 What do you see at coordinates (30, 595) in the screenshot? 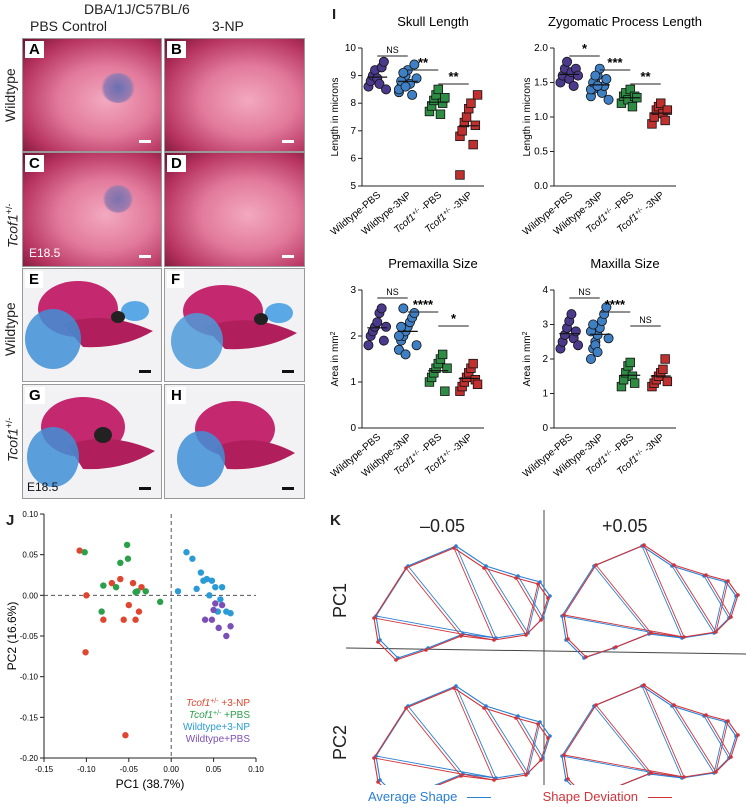
I see `y-tick-label: 0.00` at bounding box center [30, 595].